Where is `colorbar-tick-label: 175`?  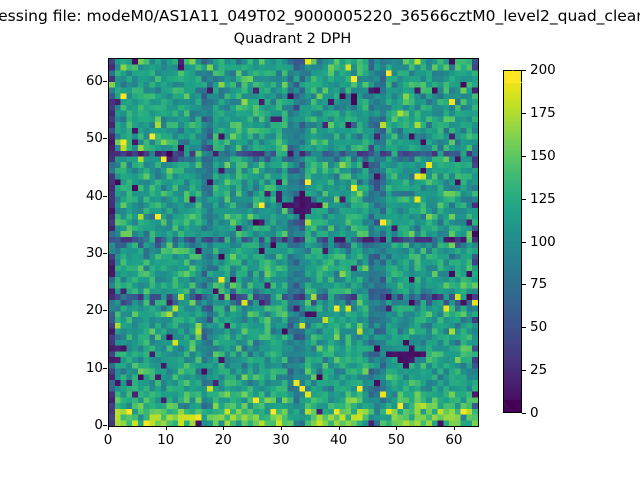
colorbar-tick-label: 175 is located at coordinates (543, 112).